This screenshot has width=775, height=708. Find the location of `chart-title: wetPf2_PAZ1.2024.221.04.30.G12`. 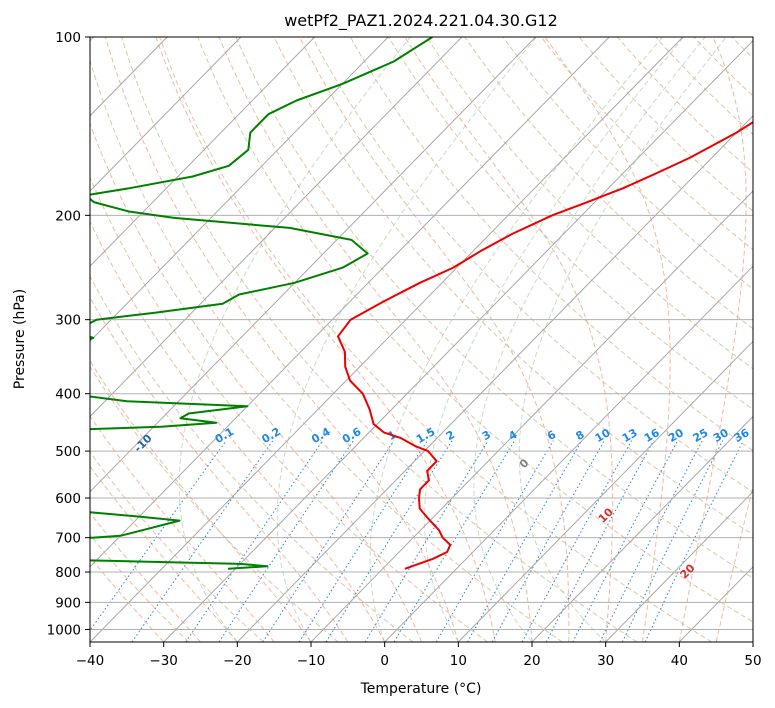

chart-title: wetPf2_PAZ1.2024.221.04.30.G12 is located at coordinates (421, 21).